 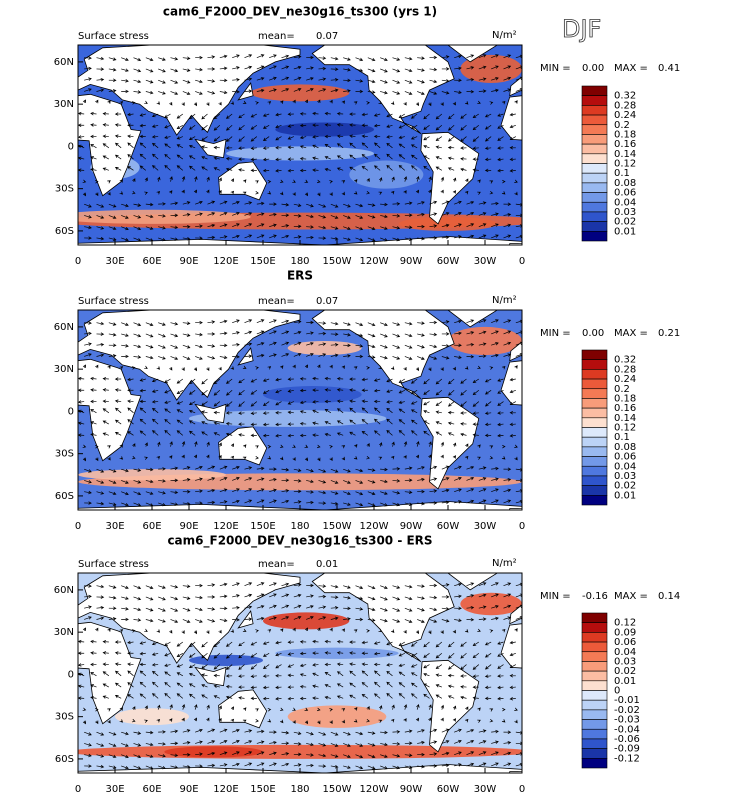 I want to click on colorbar-label: 0.01, so click(x=625, y=231).